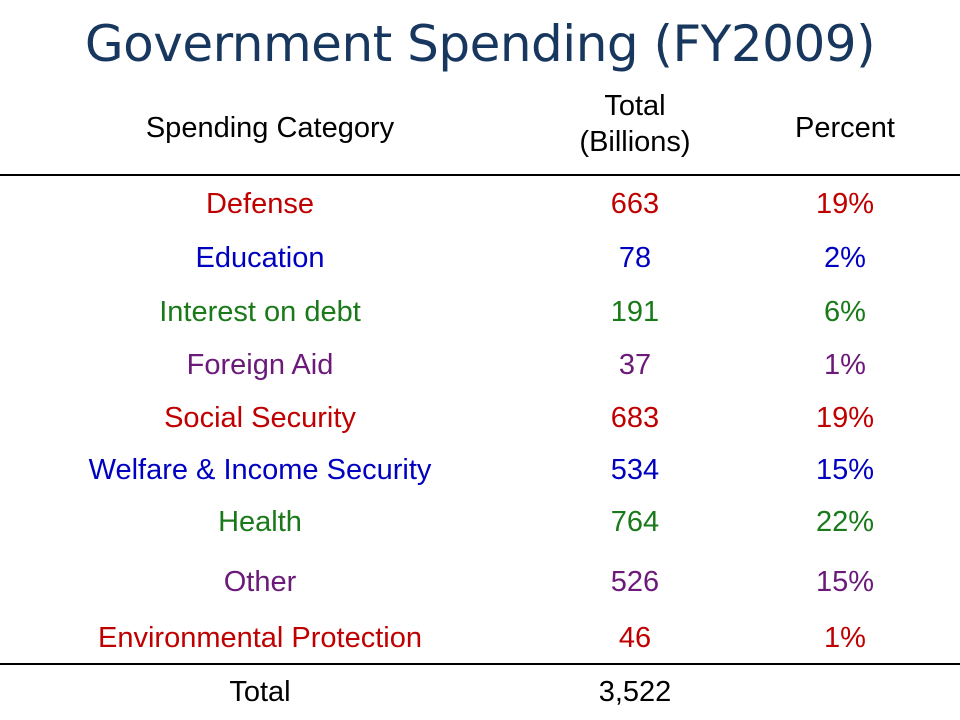  Describe the element at coordinates (845, 128) in the screenshot. I see `header-percent: Percent` at that location.